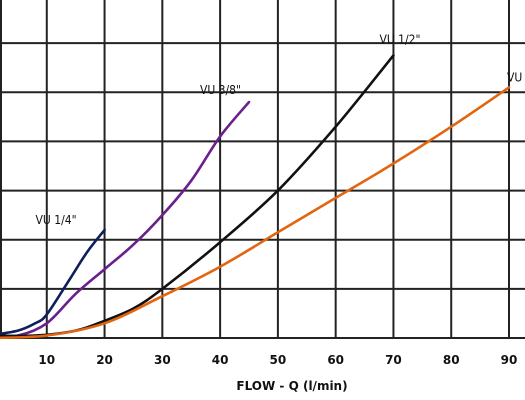 The width and height of the screenshot is (525, 400). I want to click on x-tick-label: 40, so click(220, 360).